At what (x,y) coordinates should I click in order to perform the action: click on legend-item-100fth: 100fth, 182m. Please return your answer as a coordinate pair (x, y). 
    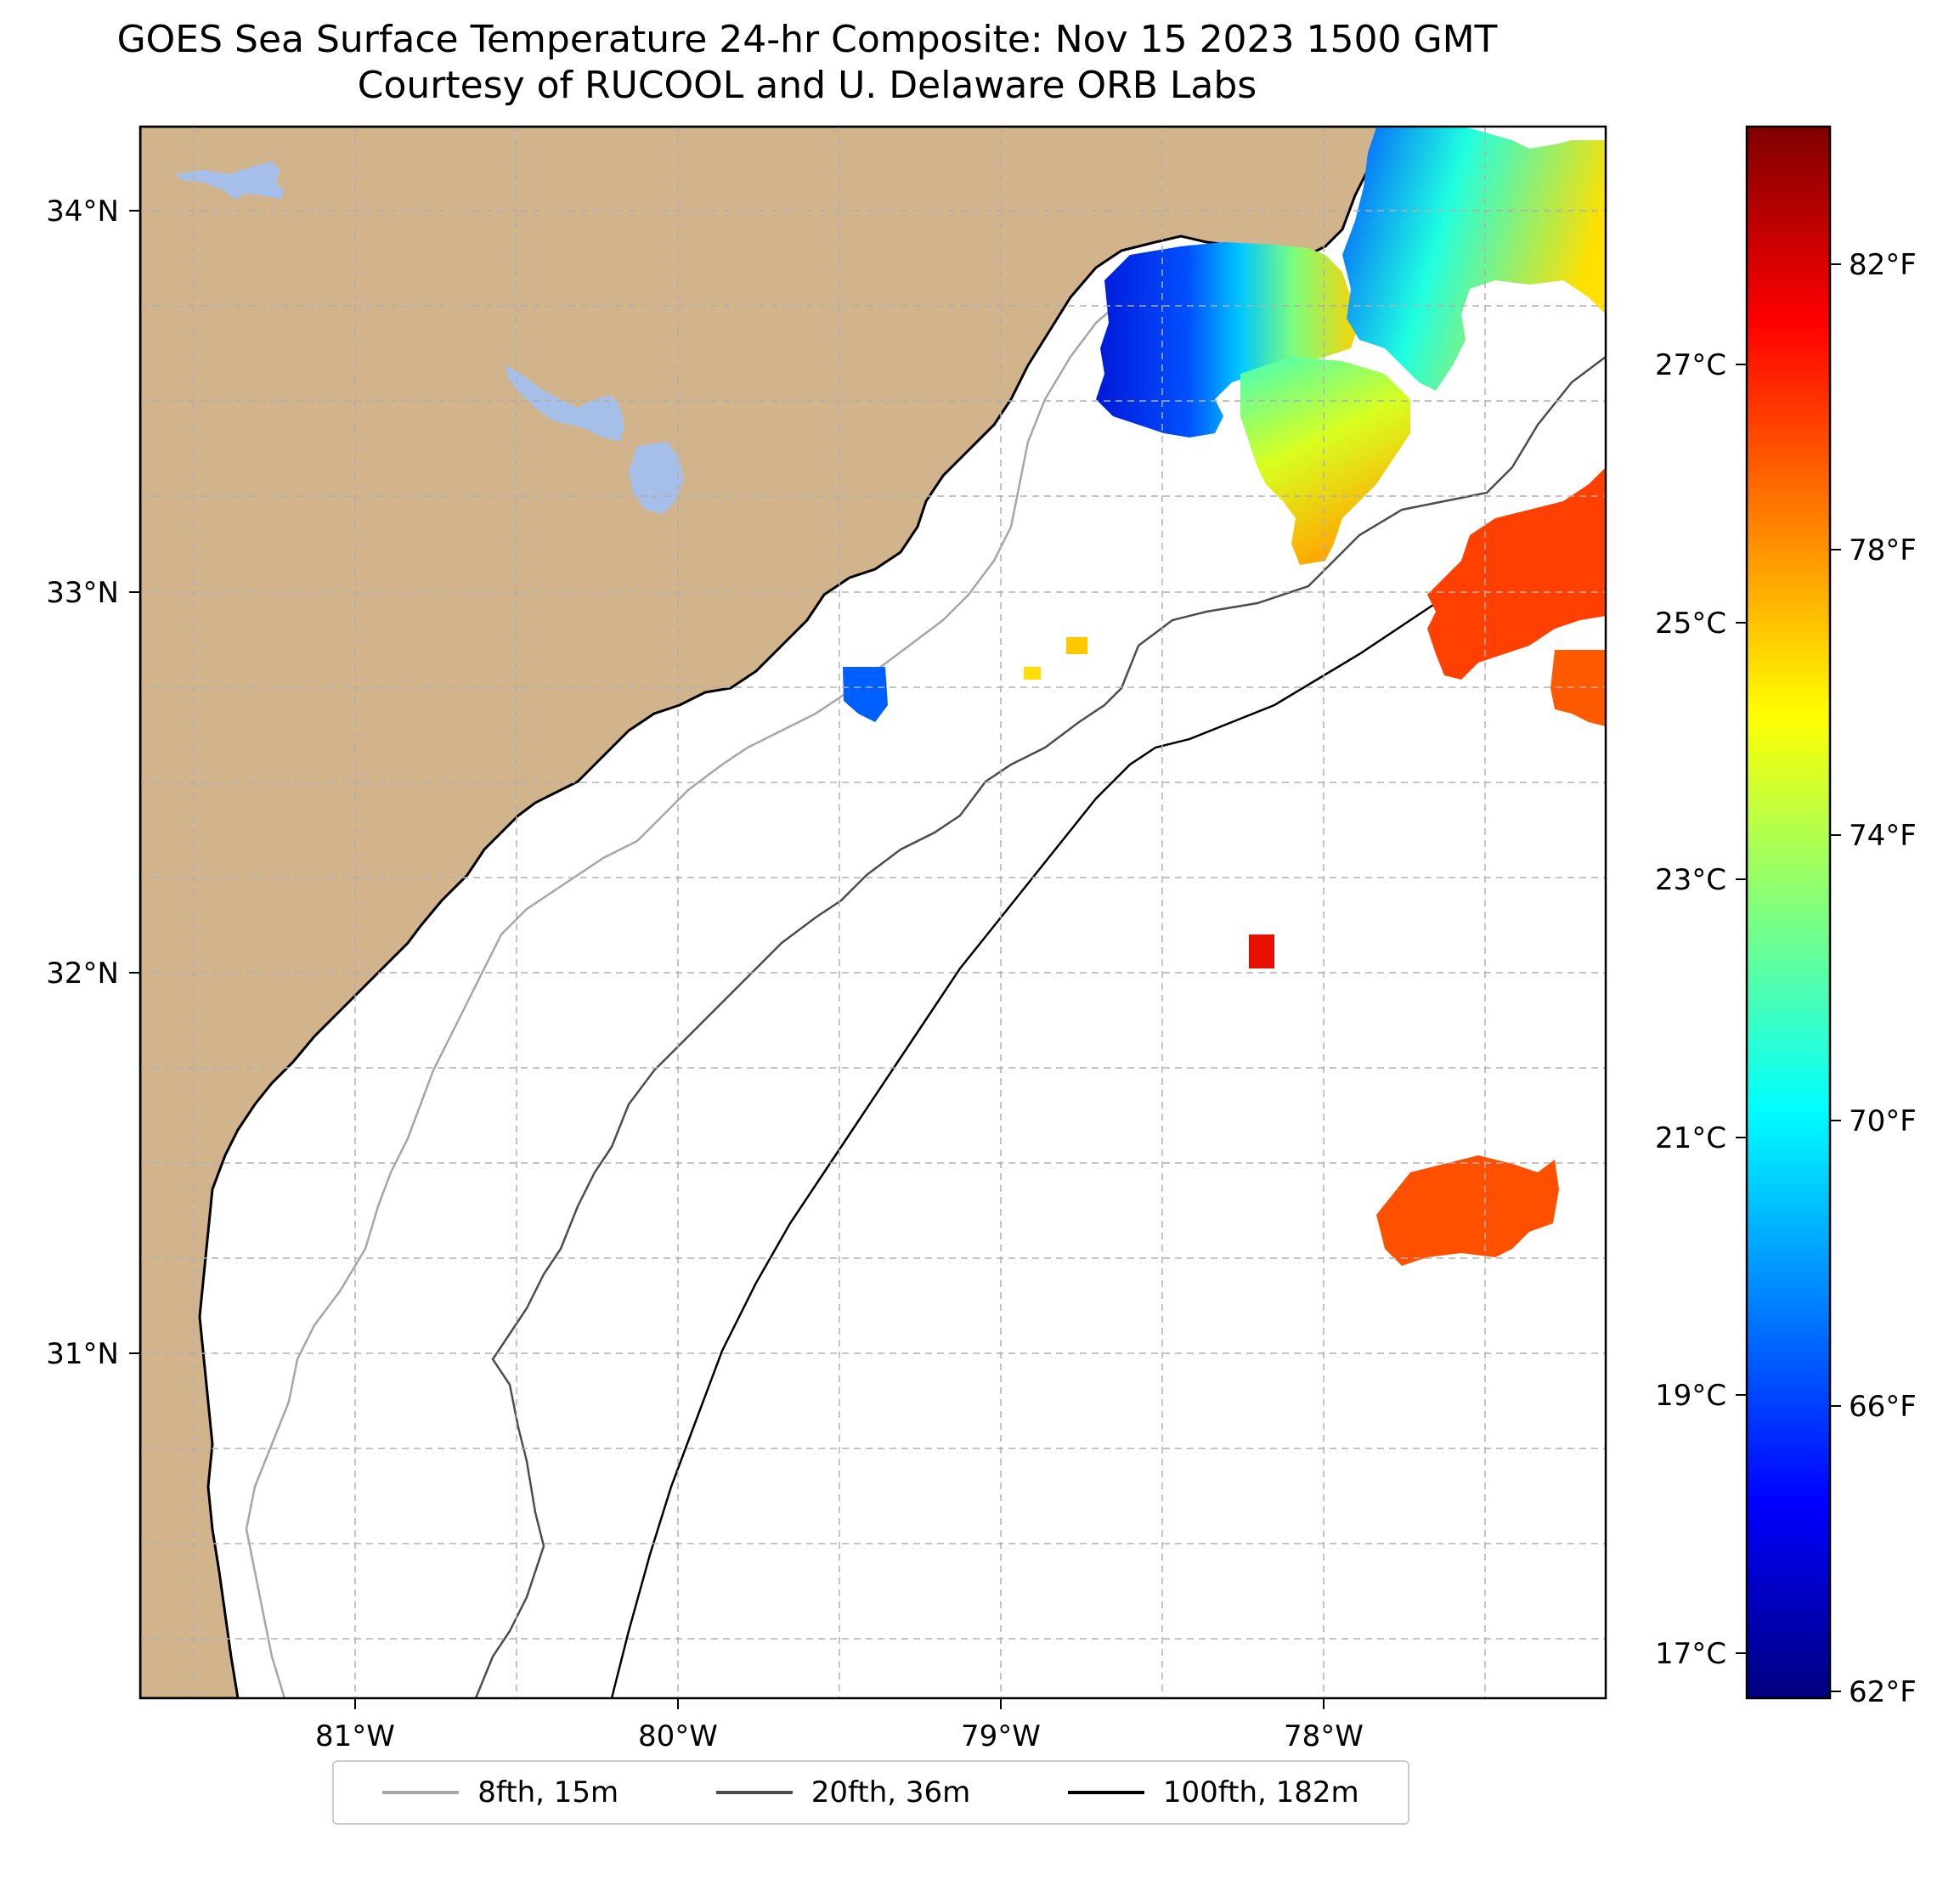
    Looking at the image, I should click on (1213, 1793).